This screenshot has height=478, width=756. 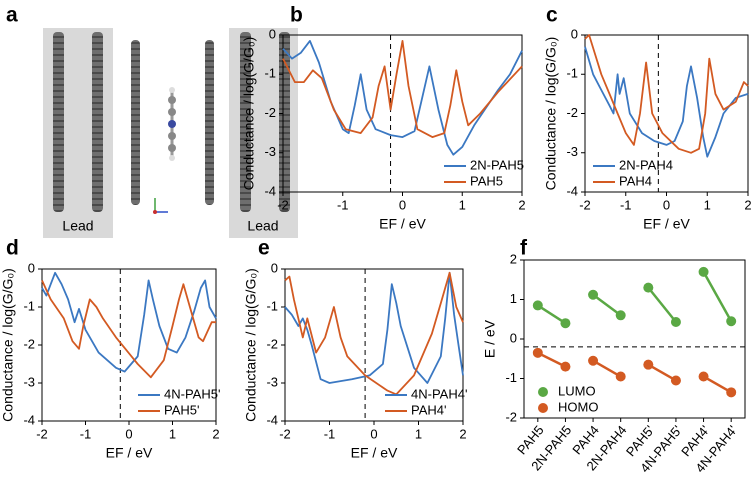 What do you see at coordinates (490, 338) in the screenshot?
I see `y-axis-label: E / eV` at bounding box center [490, 338].